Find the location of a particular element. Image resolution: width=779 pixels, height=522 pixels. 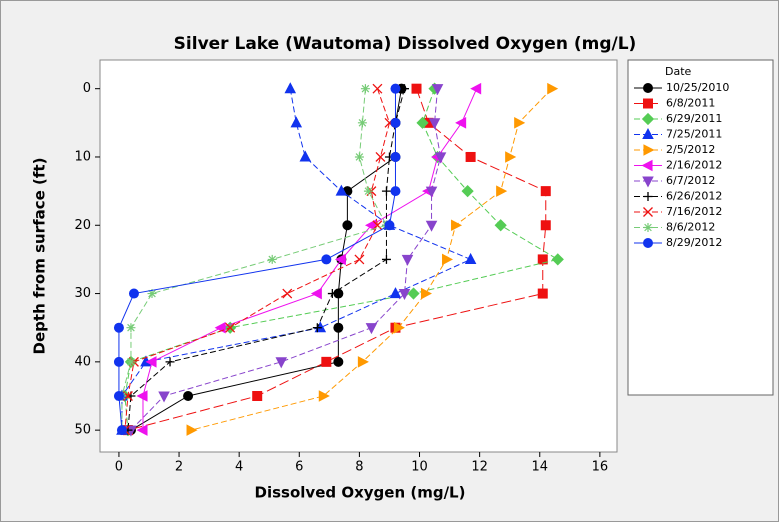

y-tick-label: 40 is located at coordinates (82, 361).